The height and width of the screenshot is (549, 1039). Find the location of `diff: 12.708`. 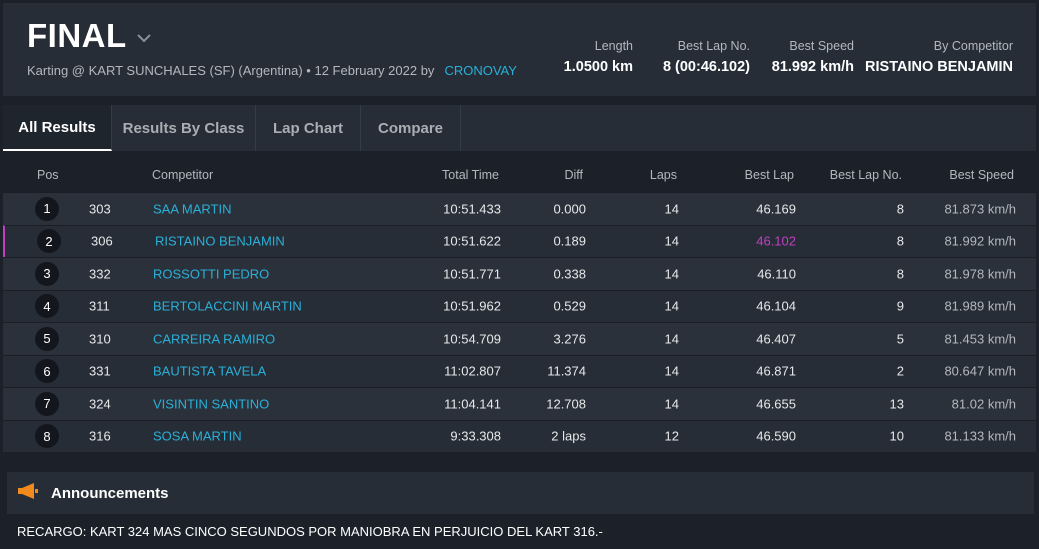

diff: 12.708 is located at coordinates (566, 404).